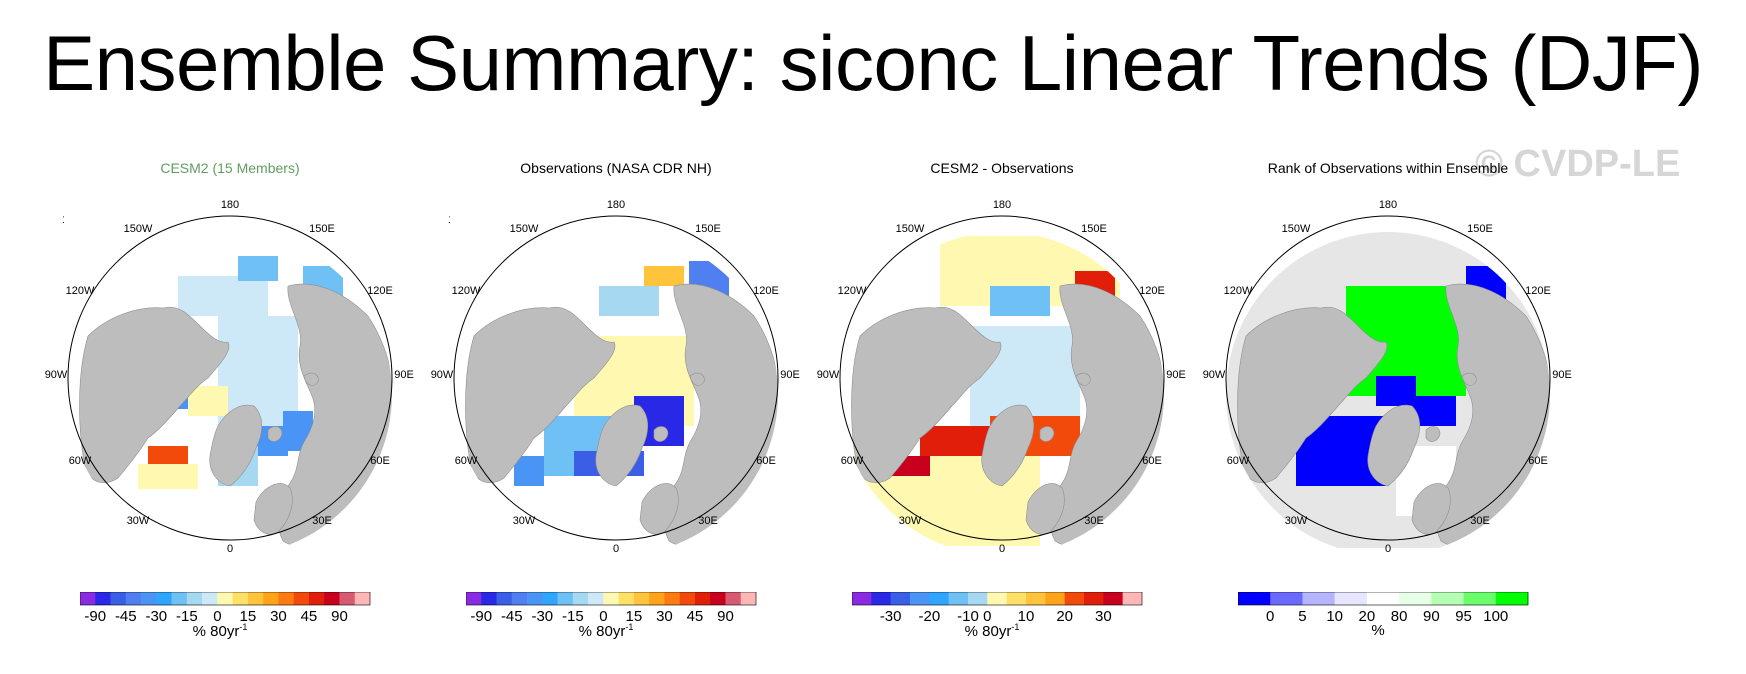  Describe the element at coordinates (1302, 616) in the screenshot. I see `colorbar-label: 5` at that location.